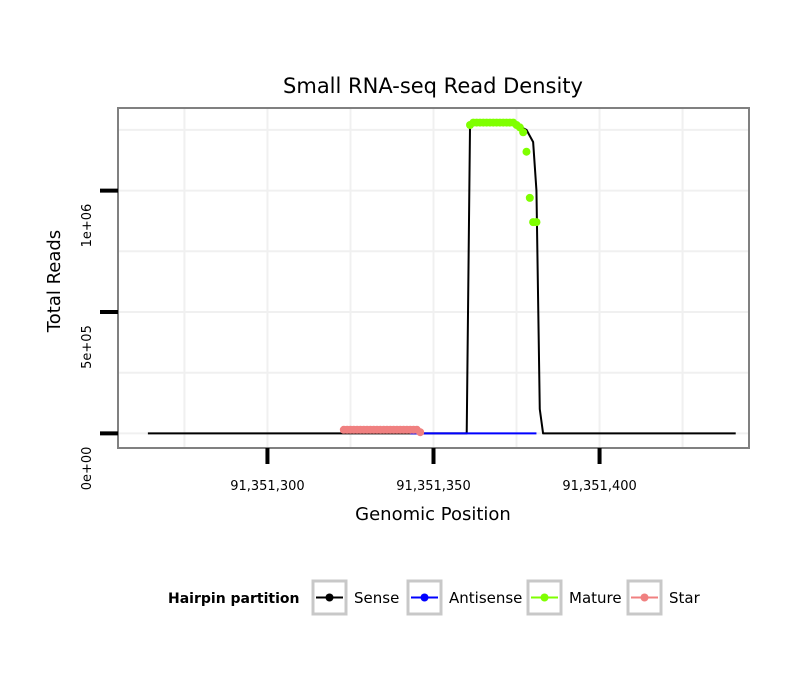 Image resolution: width=810 pixels, height=690 pixels. I want to click on legend-entry-sense: Sense, so click(355, 597).